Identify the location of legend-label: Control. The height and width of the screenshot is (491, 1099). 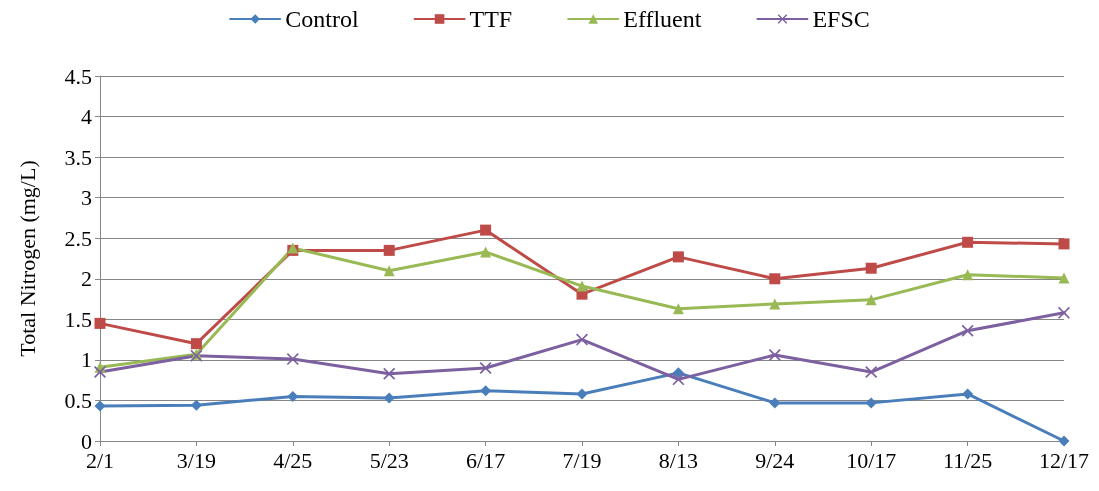
(322, 19).